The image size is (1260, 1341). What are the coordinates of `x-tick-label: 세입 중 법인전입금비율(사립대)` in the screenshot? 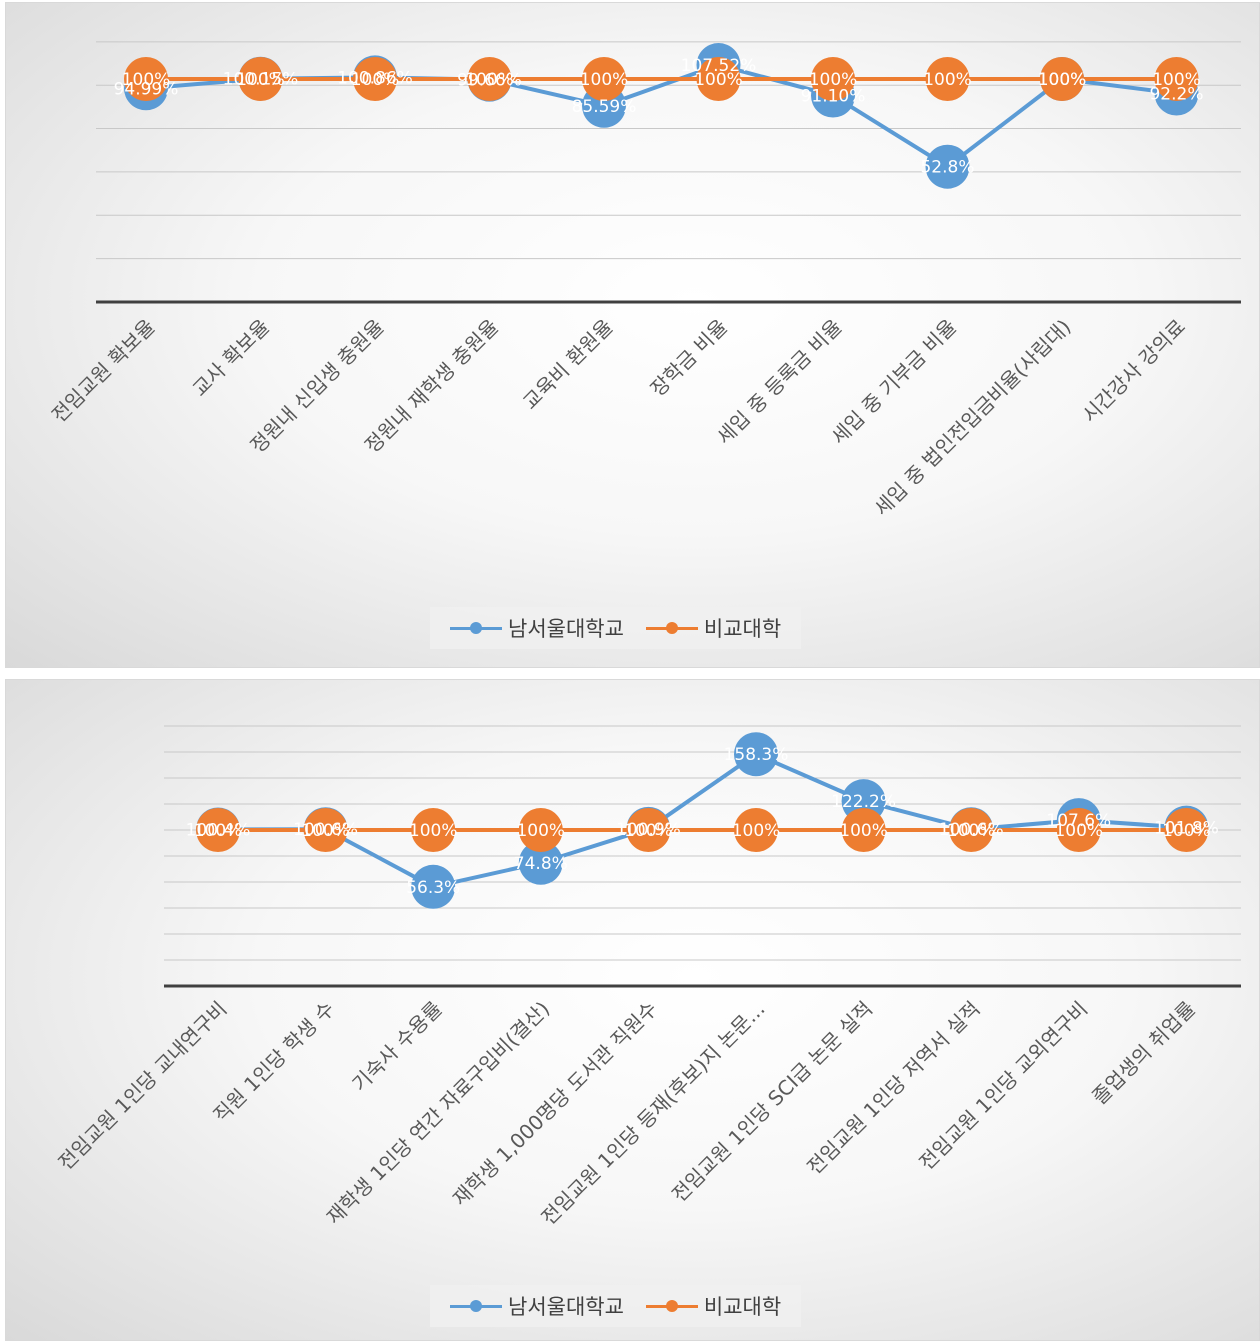 It's located at (972, 418).